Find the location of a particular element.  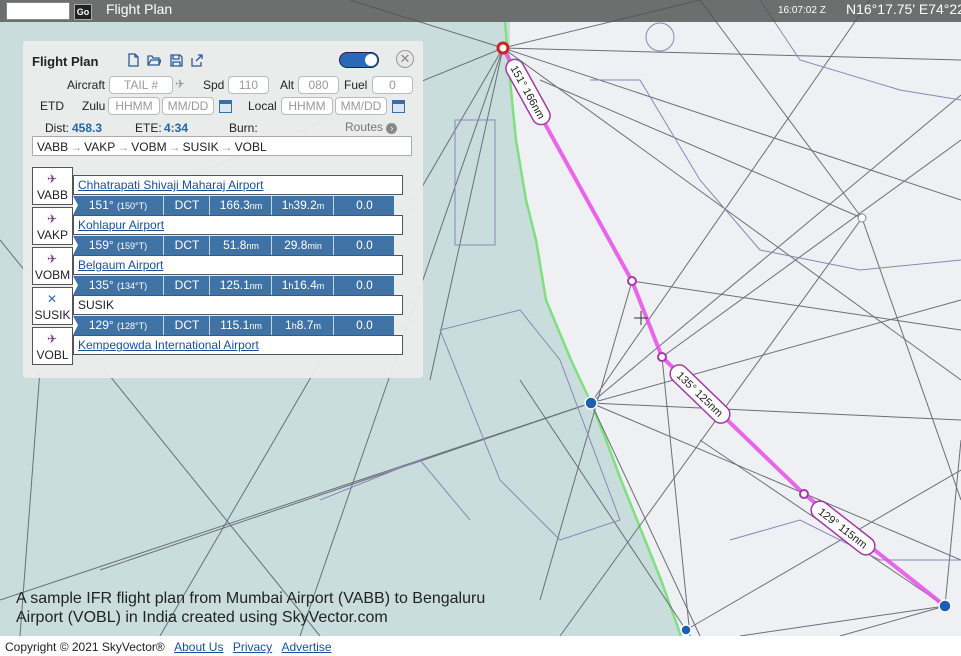

route-point: VOBM is located at coordinates (149, 147).